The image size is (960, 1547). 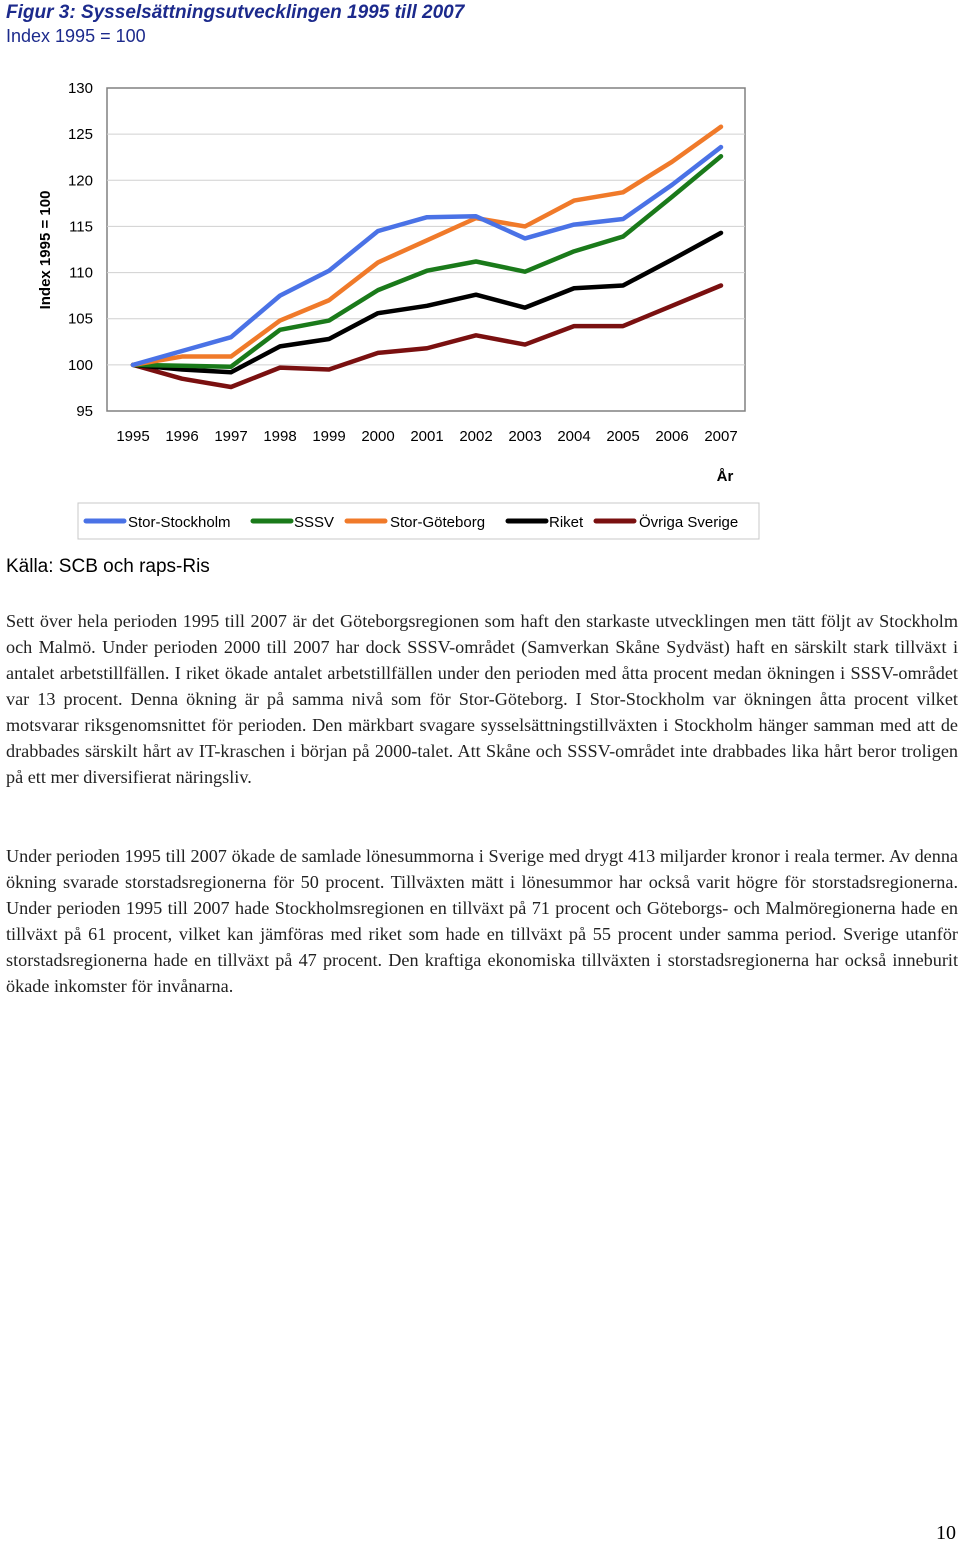 What do you see at coordinates (437, 522) in the screenshot?
I see `legend-label: Stor-Göteborg` at bounding box center [437, 522].